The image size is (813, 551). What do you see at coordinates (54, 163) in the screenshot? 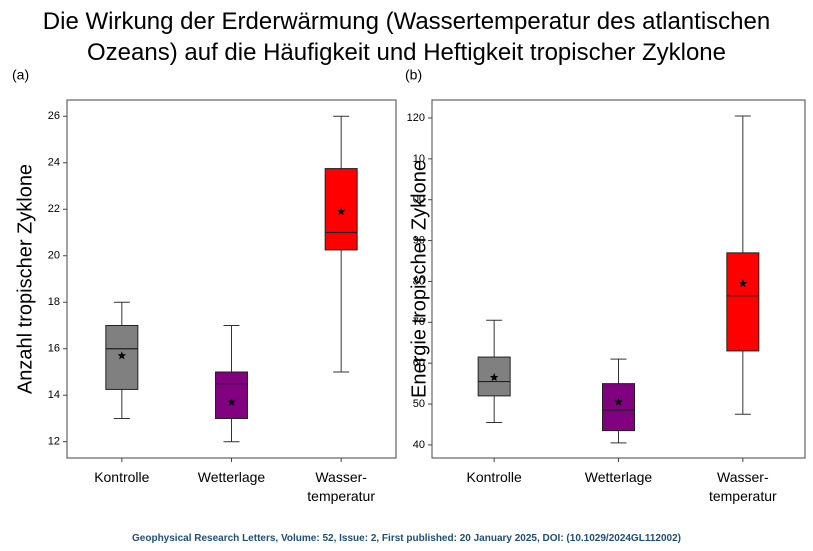
I see `y-tick-label: 24` at bounding box center [54, 163].